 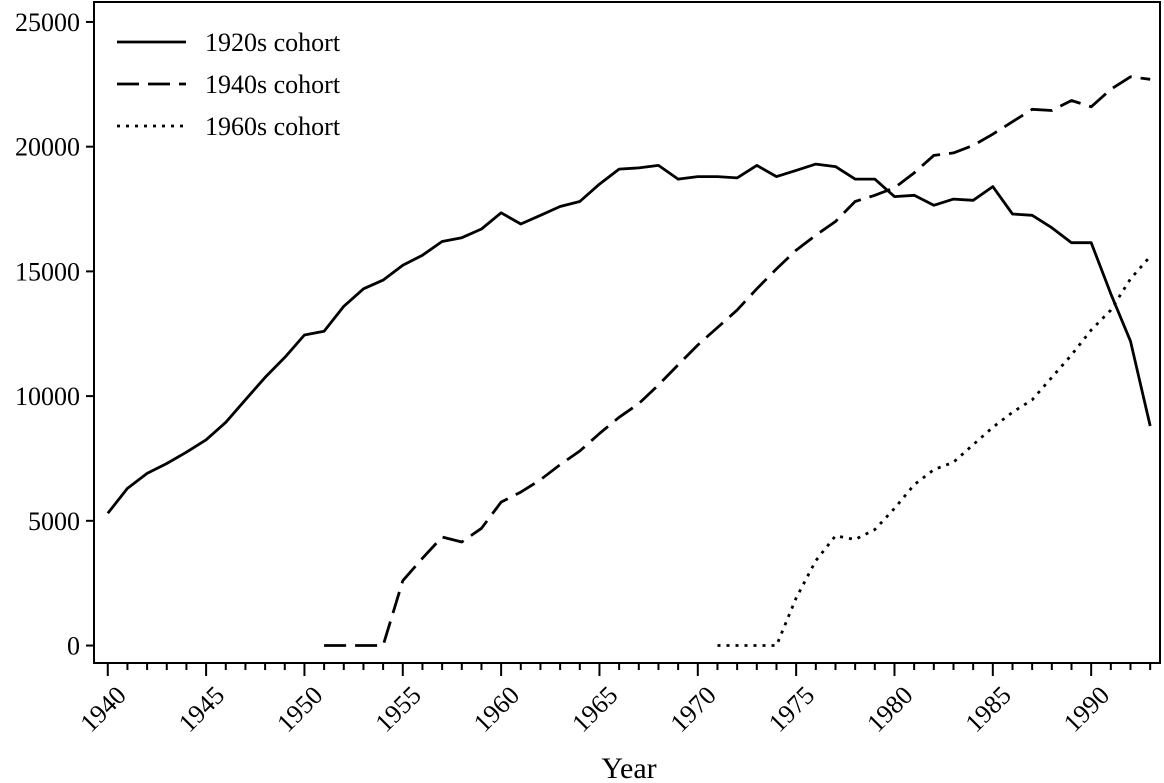 I want to click on legend-label: 1960s cohort, so click(x=273, y=126).